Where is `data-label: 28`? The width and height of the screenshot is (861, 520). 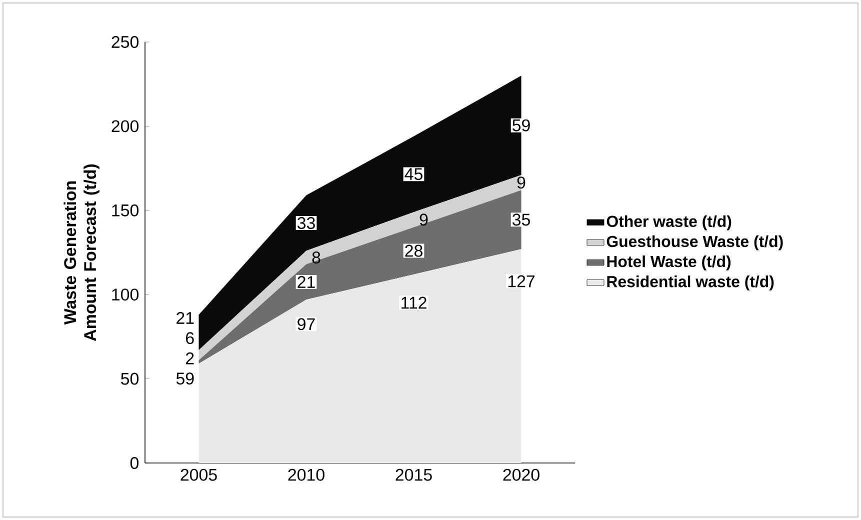
data-label: 28 is located at coordinates (413, 250).